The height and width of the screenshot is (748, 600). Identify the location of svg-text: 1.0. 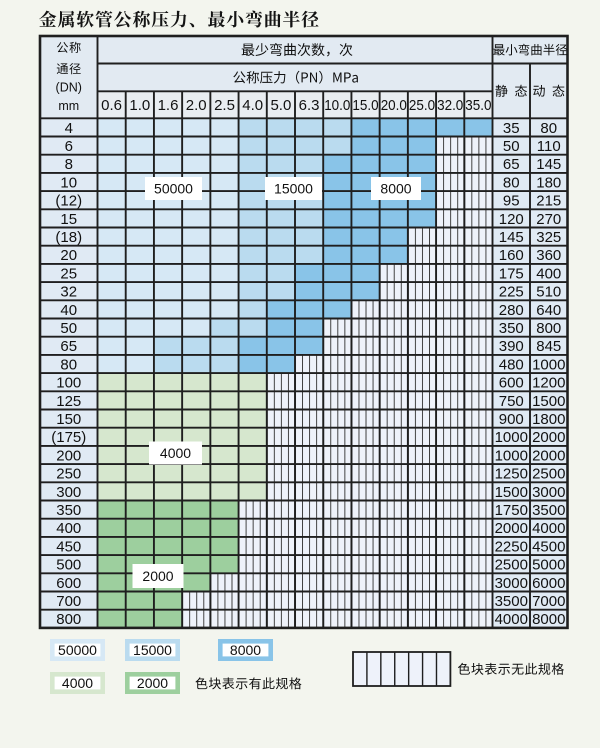
(139, 105).